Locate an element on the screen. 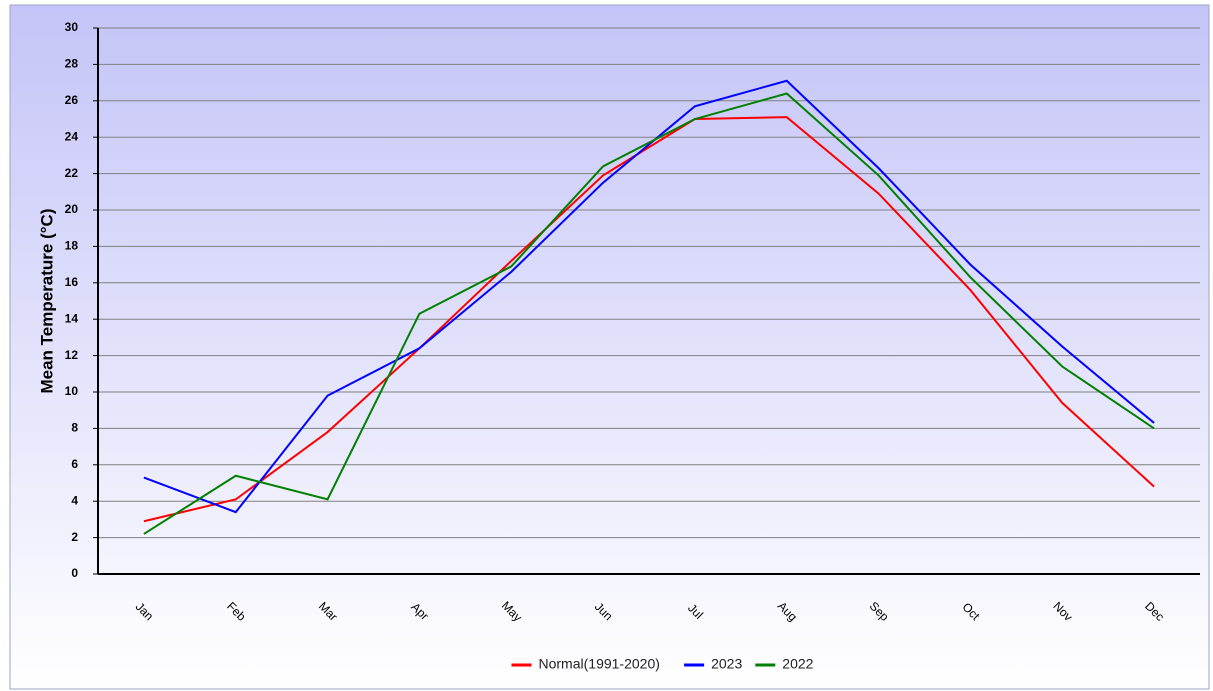  y-tick-label: 30 is located at coordinates (72, 27).